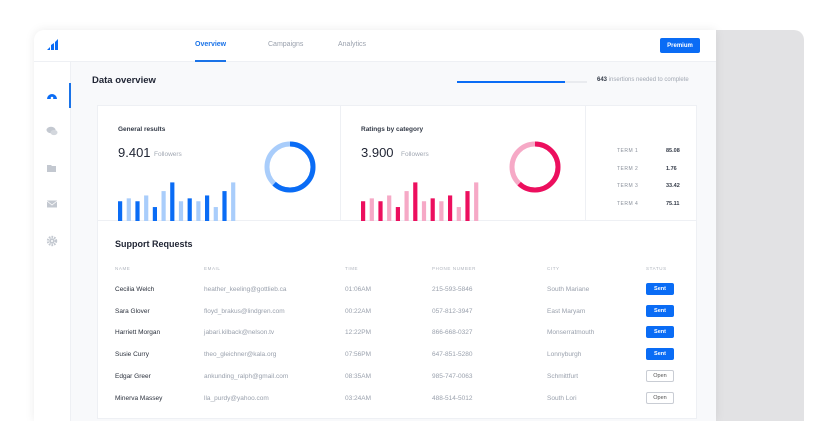  What do you see at coordinates (553, 268) in the screenshot?
I see `column-header: CITY` at bounding box center [553, 268].